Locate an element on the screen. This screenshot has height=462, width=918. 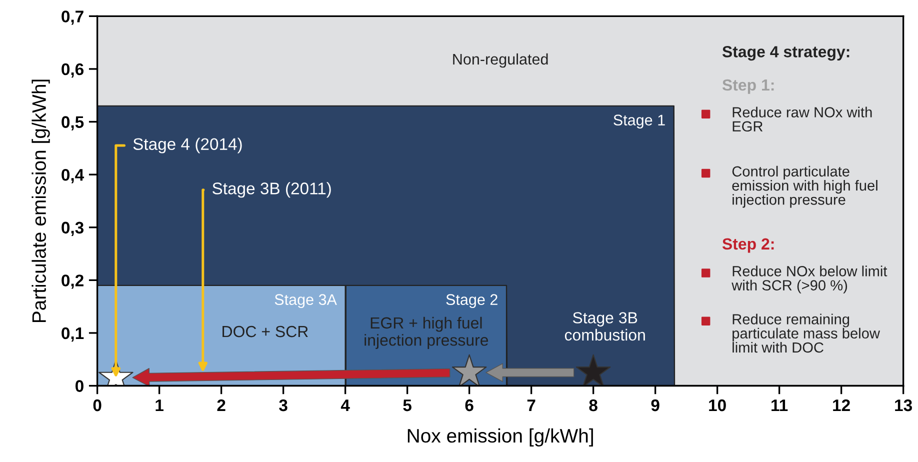
annotation: Stage 3B combustion is located at coordinates (604, 326).